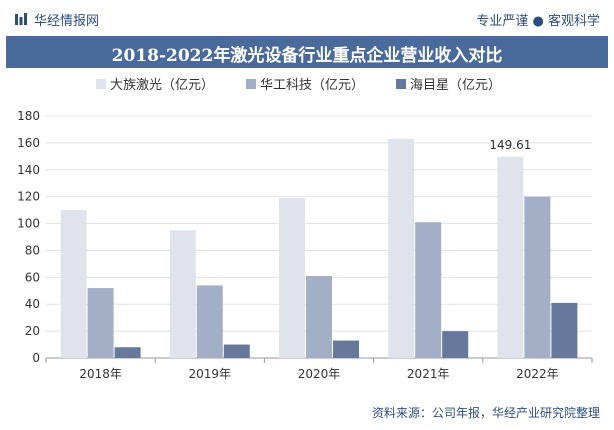 The image size is (614, 430). I want to click on y-tick-label: 60, so click(32, 277).